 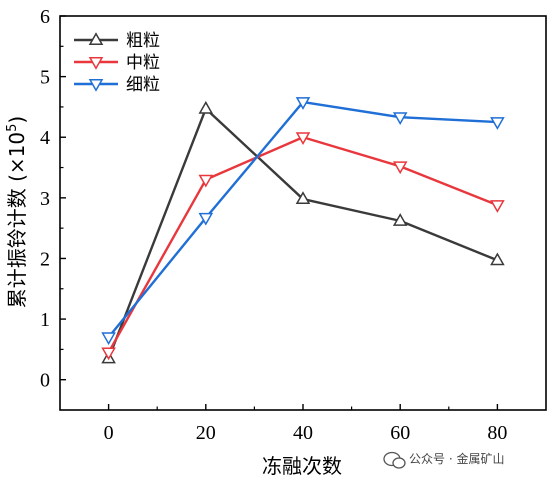 I want to click on y-axis-title-superscript: 5, so click(x=12, y=128).